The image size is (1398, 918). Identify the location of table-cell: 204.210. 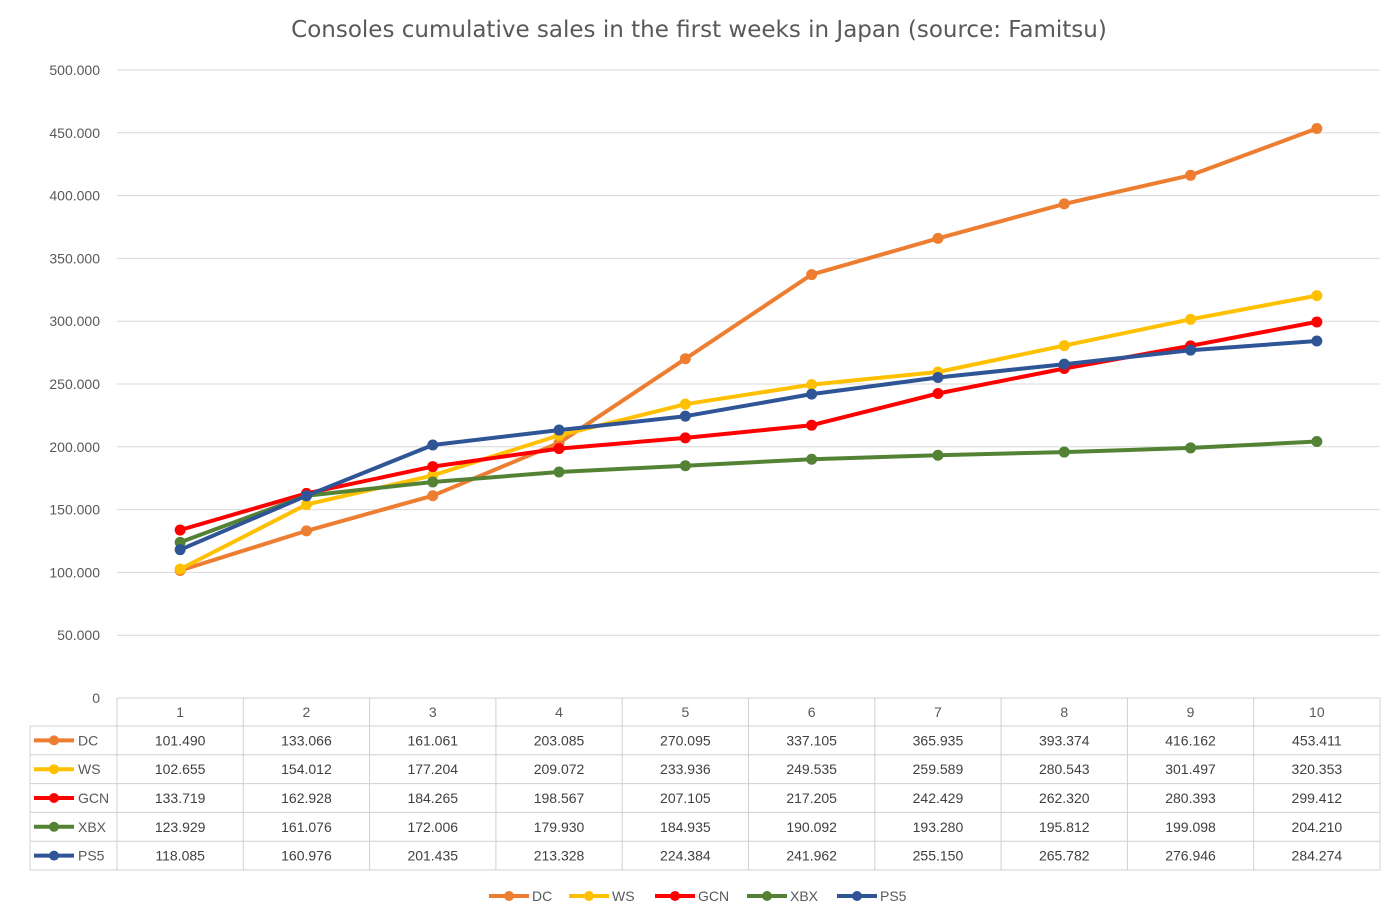
(1317, 827).